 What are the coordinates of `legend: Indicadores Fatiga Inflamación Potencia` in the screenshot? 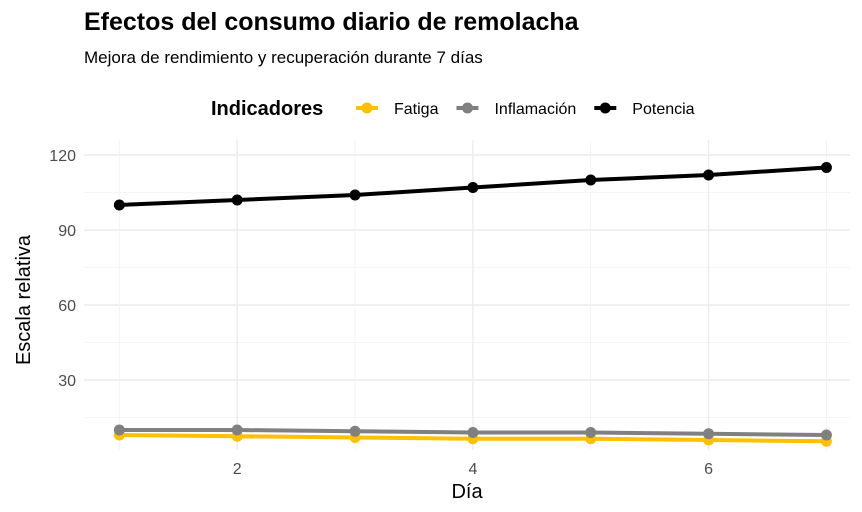 It's located at (453, 109).